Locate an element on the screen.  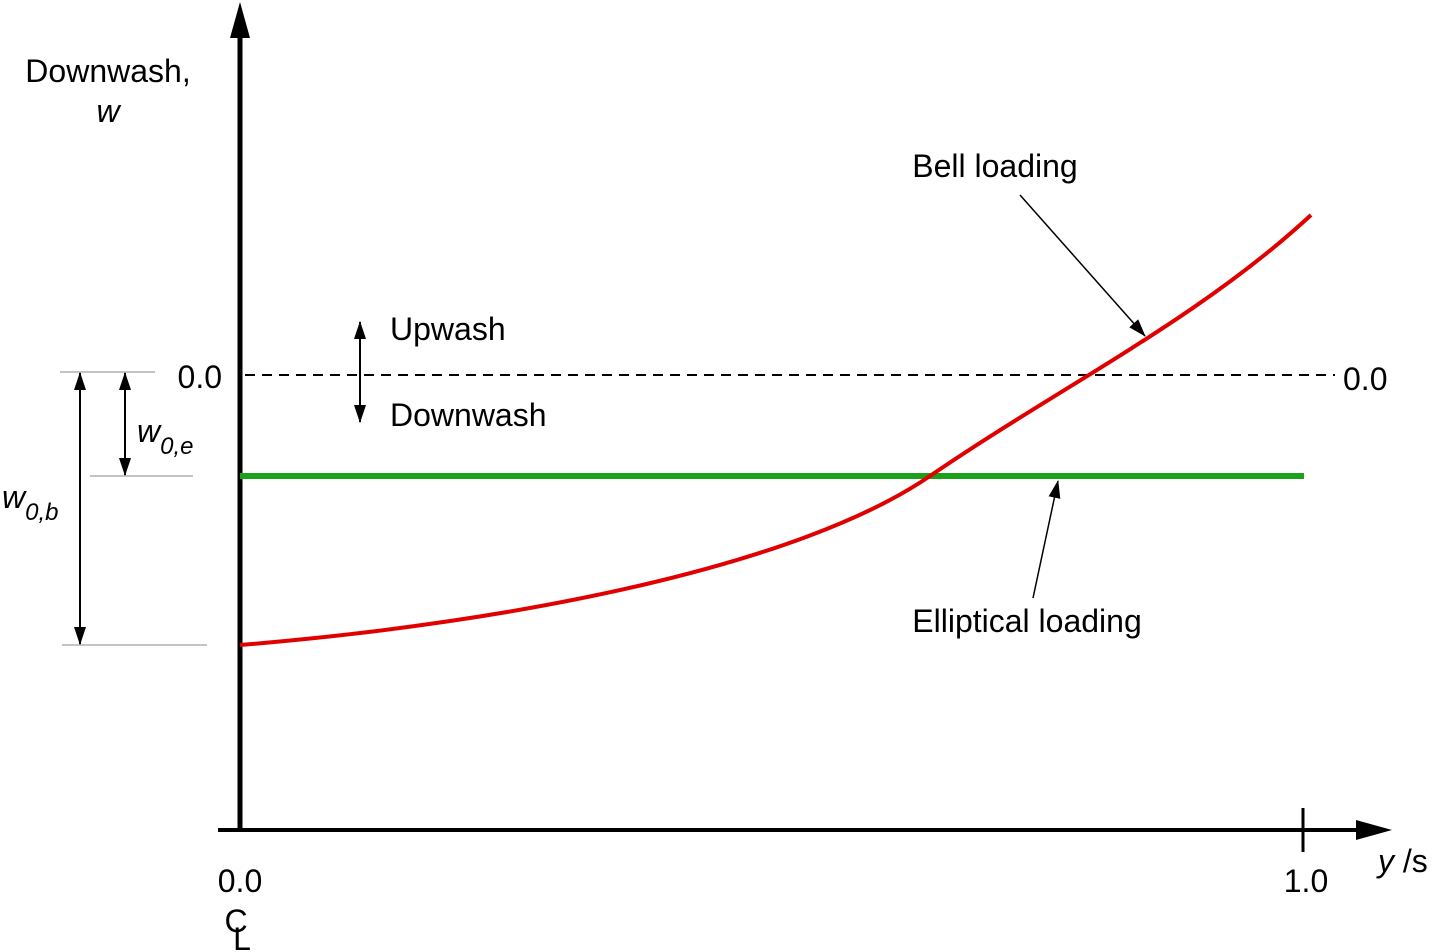
centerline-c: C is located at coordinates (235, 921).